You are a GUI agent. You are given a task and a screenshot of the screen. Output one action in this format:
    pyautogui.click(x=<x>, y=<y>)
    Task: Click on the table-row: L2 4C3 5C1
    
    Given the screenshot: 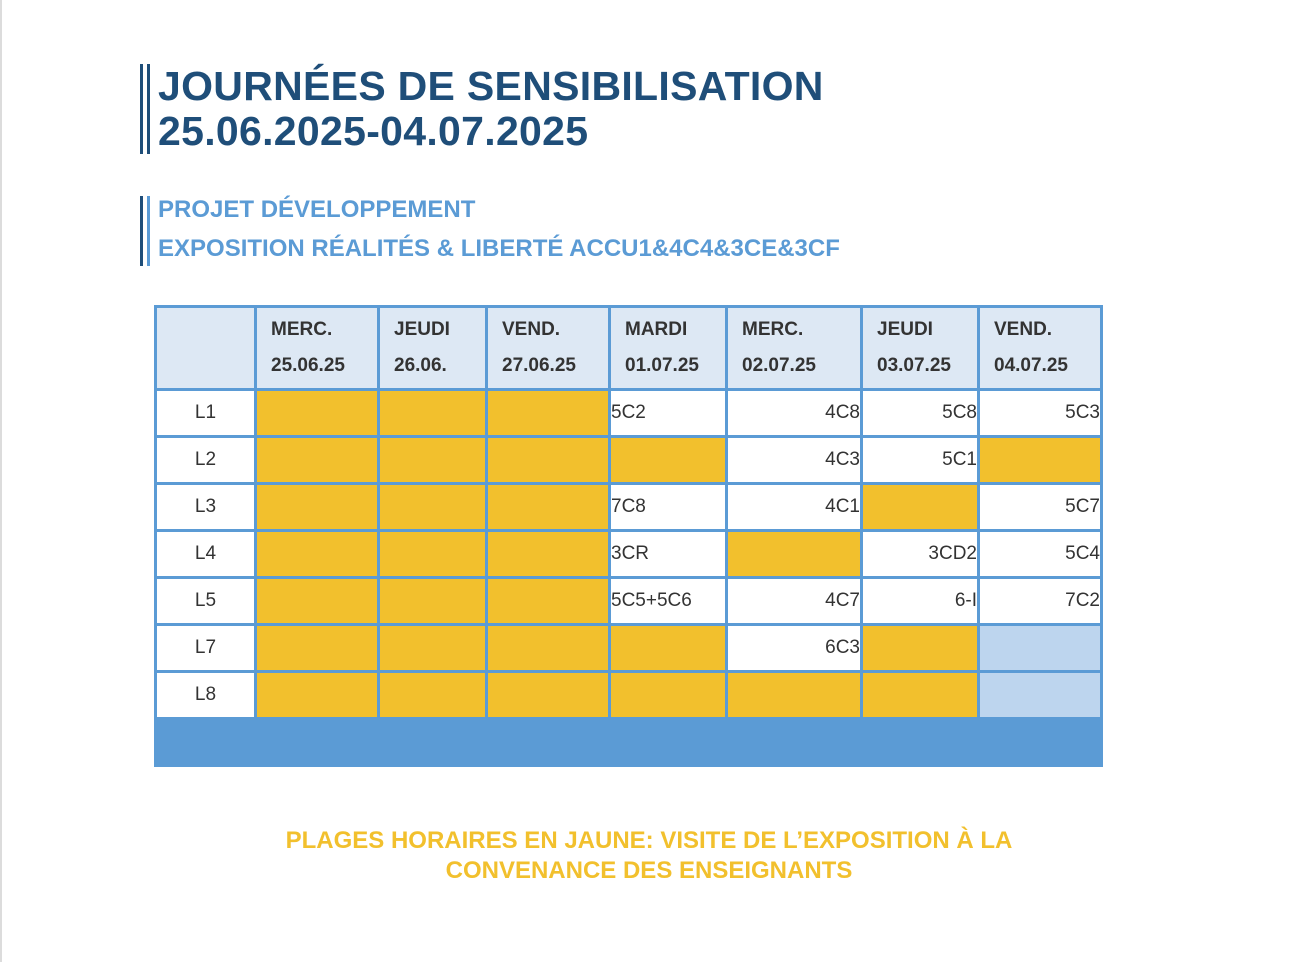 What is the action you would take?
    pyautogui.click(x=628, y=460)
    